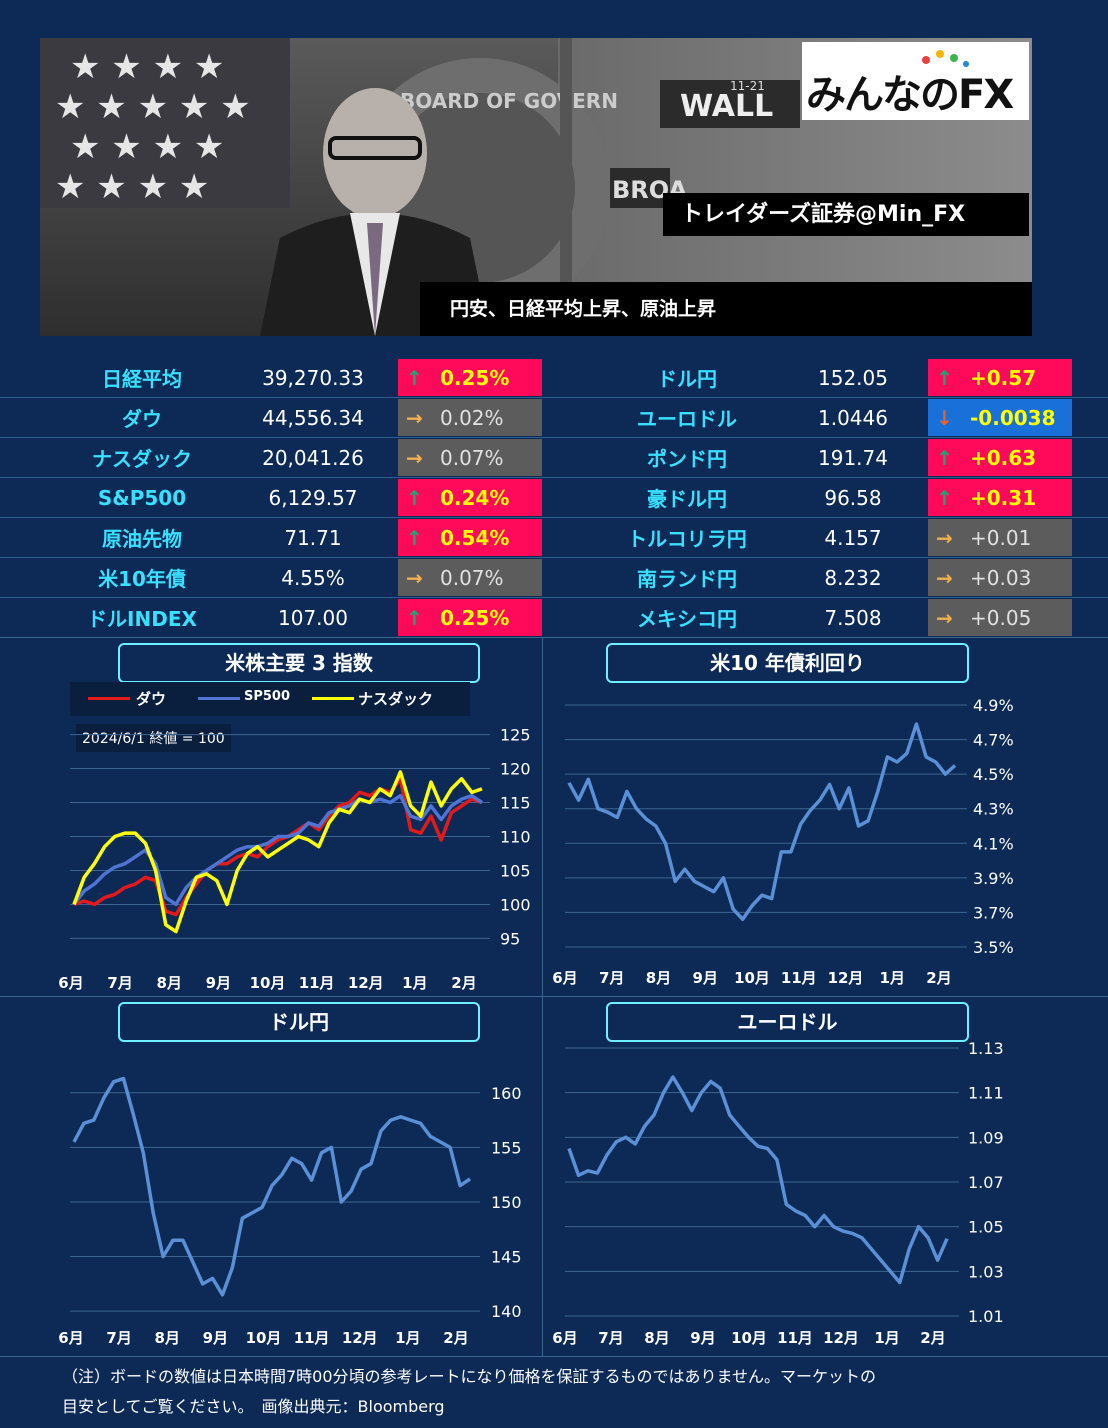  Describe the element at coordinates (515, 904) in the screenshot. I see `y-tick-label: 100` at that location.